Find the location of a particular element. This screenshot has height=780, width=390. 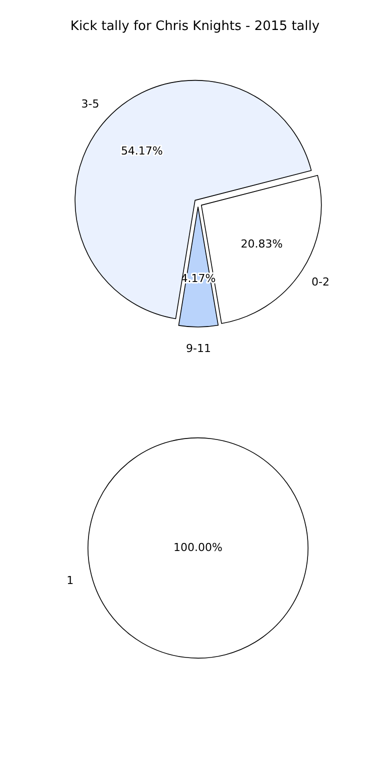

data-label: 20.83% is located at coordinates (261, 243).